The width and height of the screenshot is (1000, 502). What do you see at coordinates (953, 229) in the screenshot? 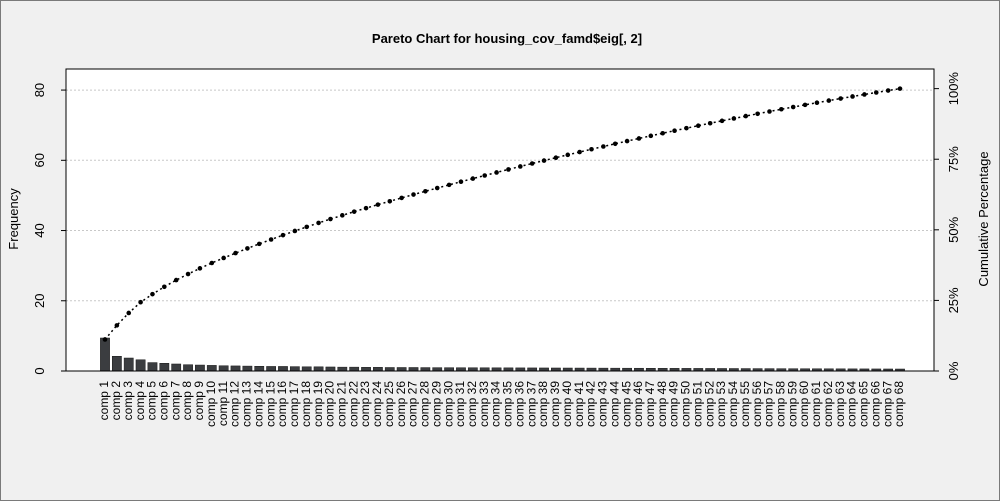
I see `y-right-tick-label: 50%` at bounding box center [953, 229].